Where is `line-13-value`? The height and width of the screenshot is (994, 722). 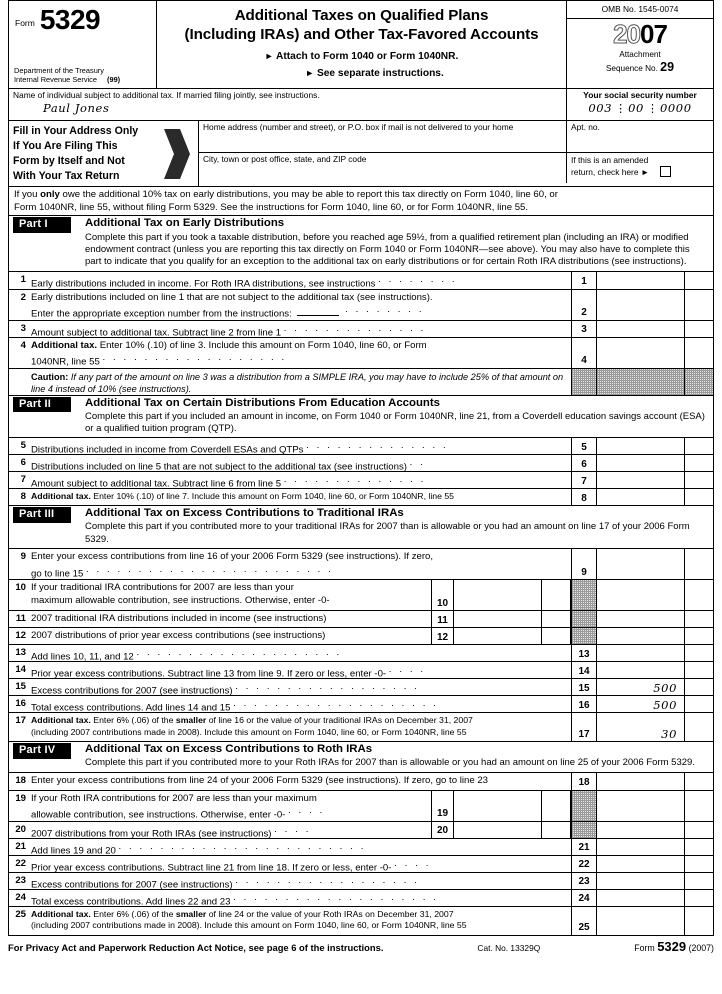
line-13-value is located at coordinates (640, 653).